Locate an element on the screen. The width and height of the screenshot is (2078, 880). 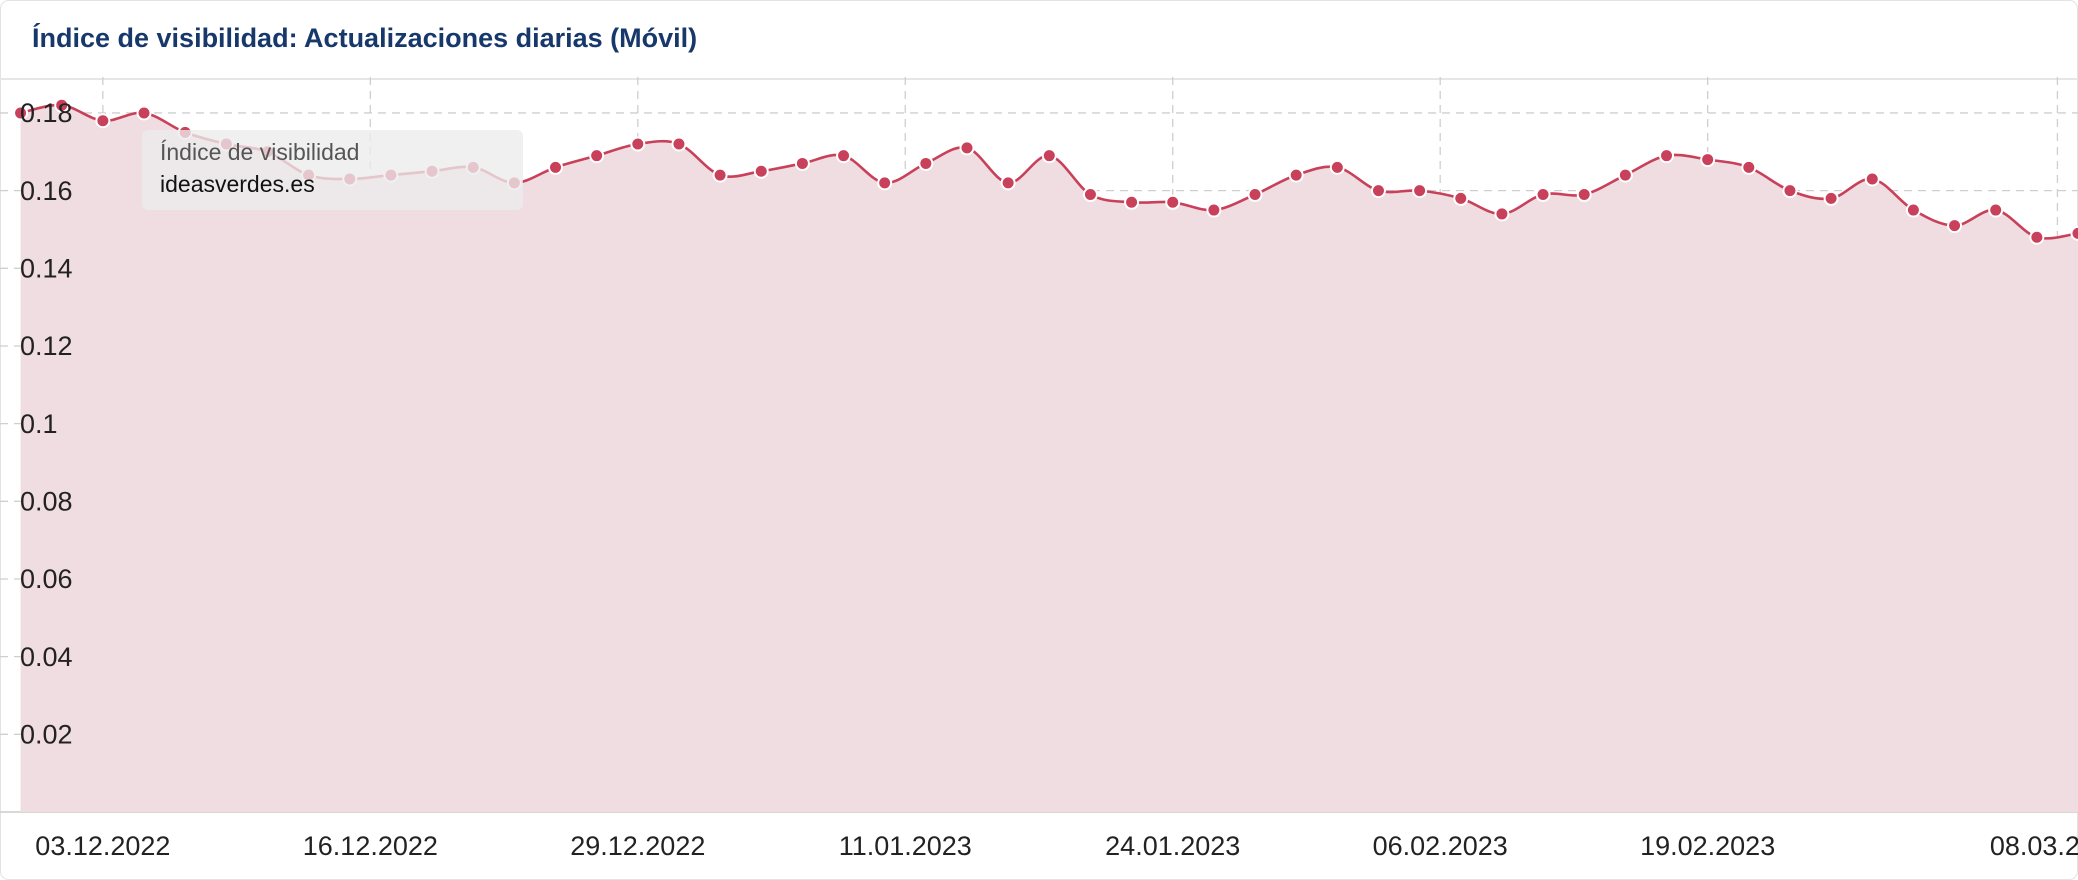
y-tick-label: 0.04 is located at coordinates (46, 657).